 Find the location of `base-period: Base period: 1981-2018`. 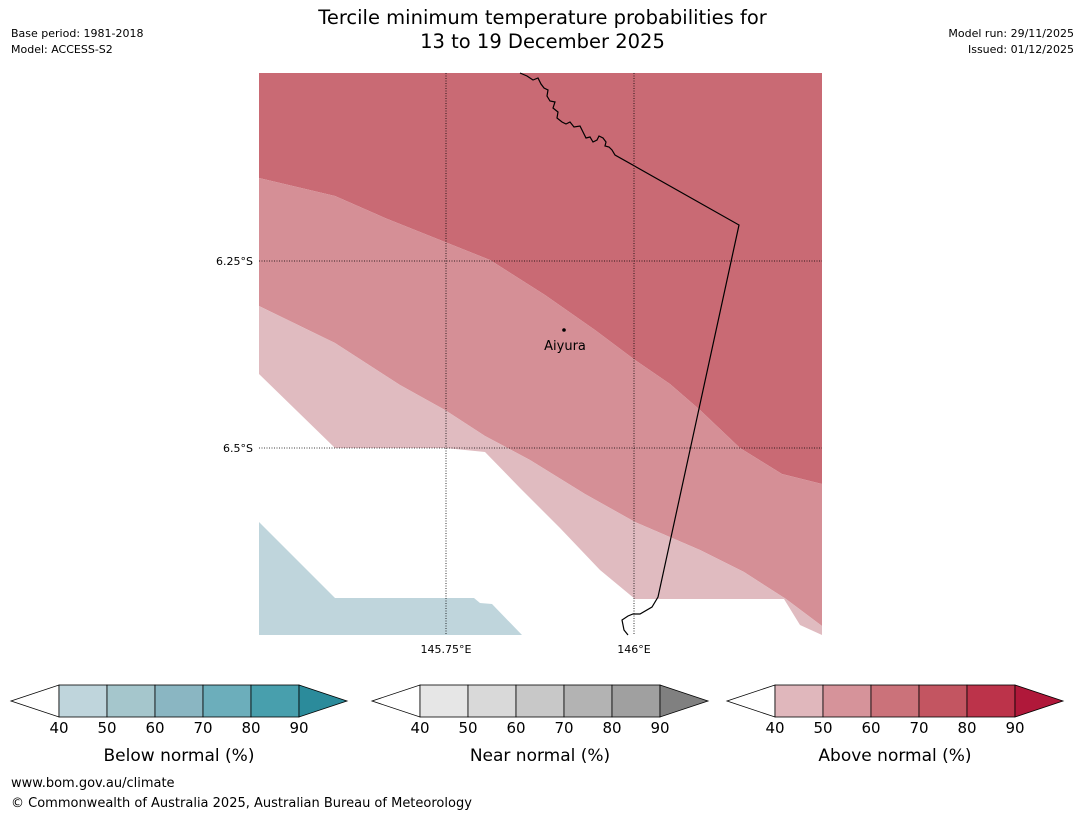

base-period: Base period: 1981-2018 is located at coordinates (77, 33).